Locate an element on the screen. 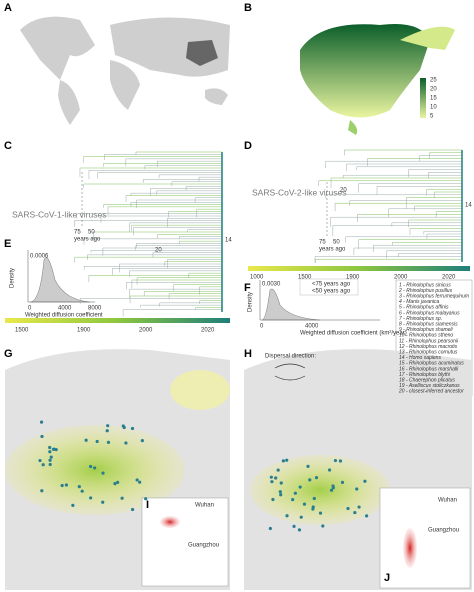  legend-tick: 20 is located at coordinates (433, 90).